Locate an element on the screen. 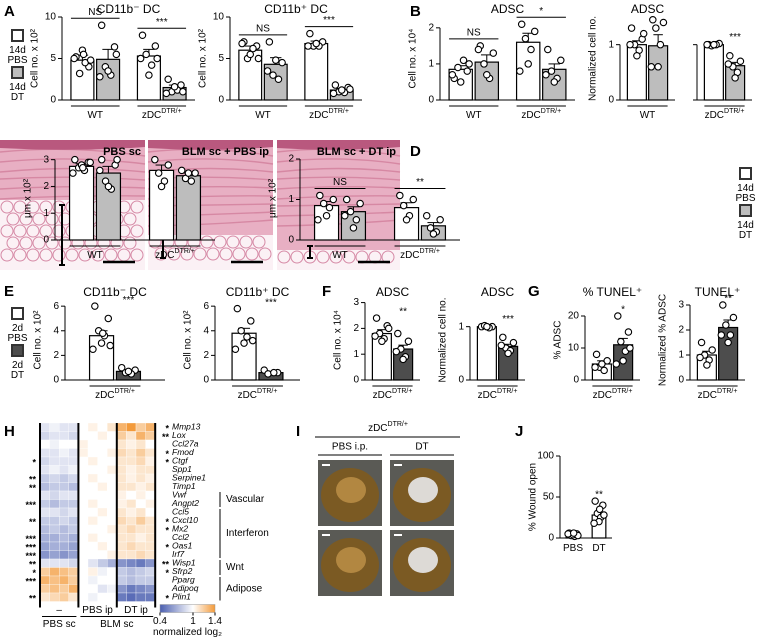  thickness-bar is located at coordinates (310, 252).